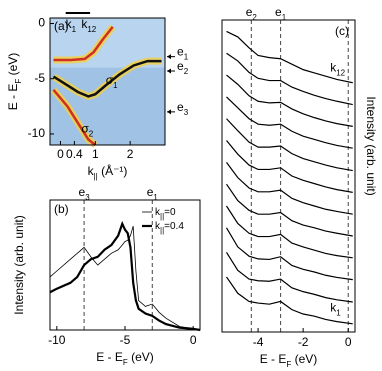  I want to click on panel-label: (c), so click(342, 31).